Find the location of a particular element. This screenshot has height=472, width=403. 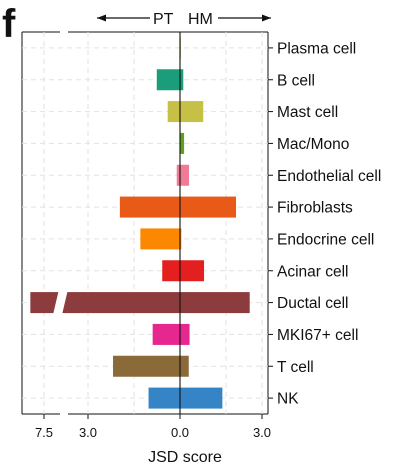

category-label: NK is located at coordinates (288, 399).